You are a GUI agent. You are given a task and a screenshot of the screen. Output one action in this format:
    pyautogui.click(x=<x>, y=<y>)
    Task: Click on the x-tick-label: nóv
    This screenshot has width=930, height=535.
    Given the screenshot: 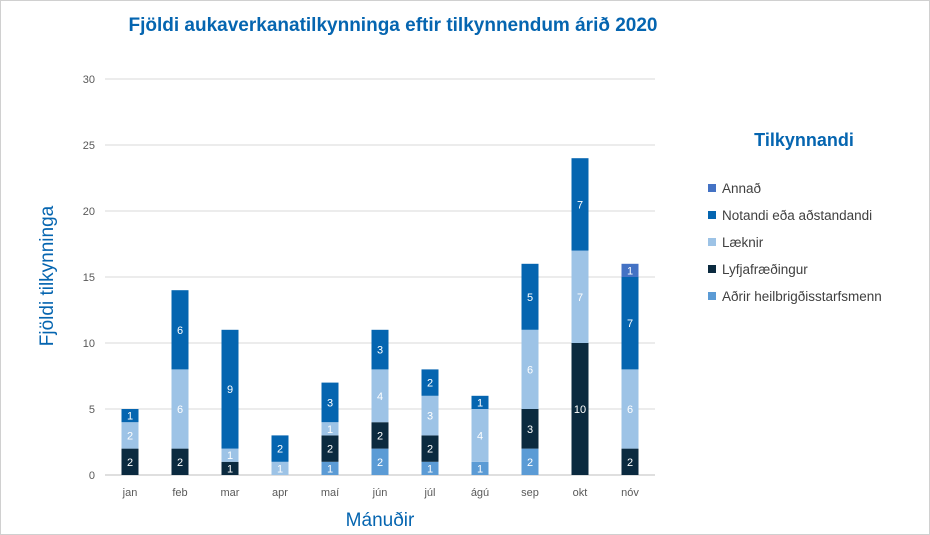 What is the action you would take?
    pyautogui.click(x=630, y=493)
    